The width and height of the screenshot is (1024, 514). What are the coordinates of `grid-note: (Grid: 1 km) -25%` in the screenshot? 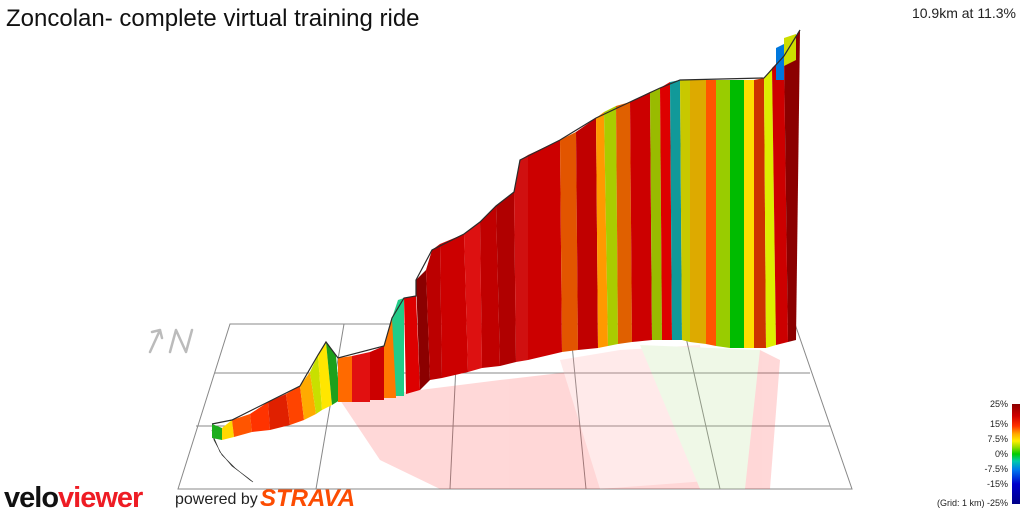 It's located at (972, 503).